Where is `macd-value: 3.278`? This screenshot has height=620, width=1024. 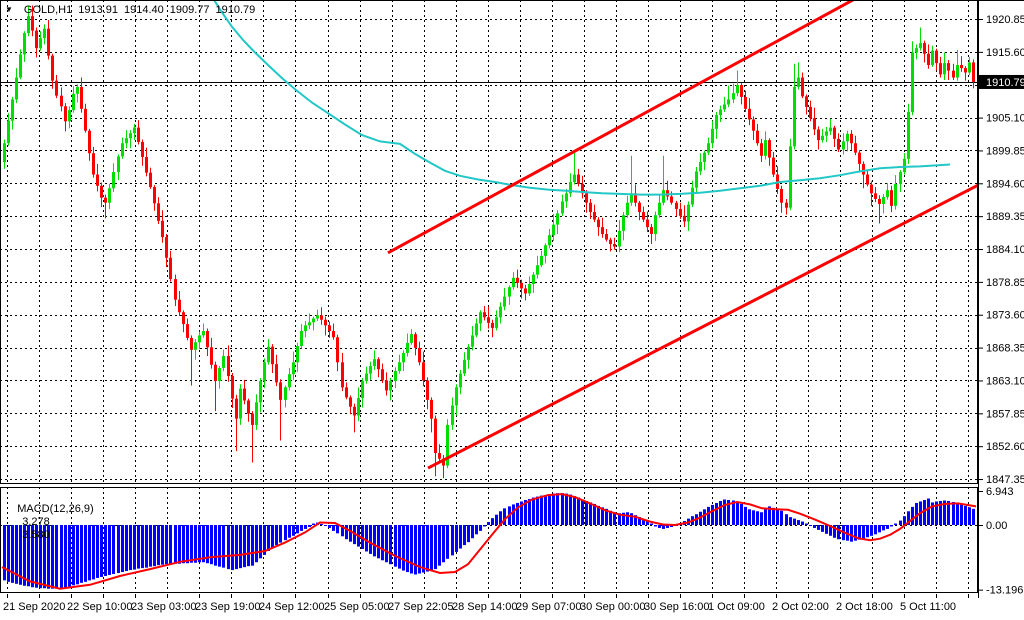
macd-value: 3.278 is located at coordinates (36, 522).